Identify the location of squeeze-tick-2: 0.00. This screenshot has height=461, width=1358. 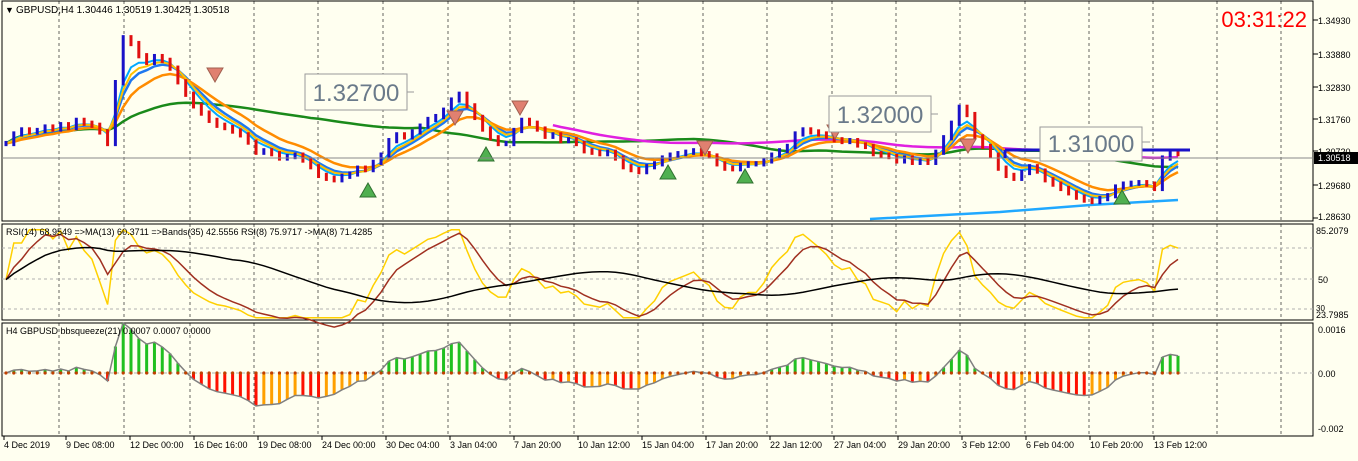
(1327, 374).